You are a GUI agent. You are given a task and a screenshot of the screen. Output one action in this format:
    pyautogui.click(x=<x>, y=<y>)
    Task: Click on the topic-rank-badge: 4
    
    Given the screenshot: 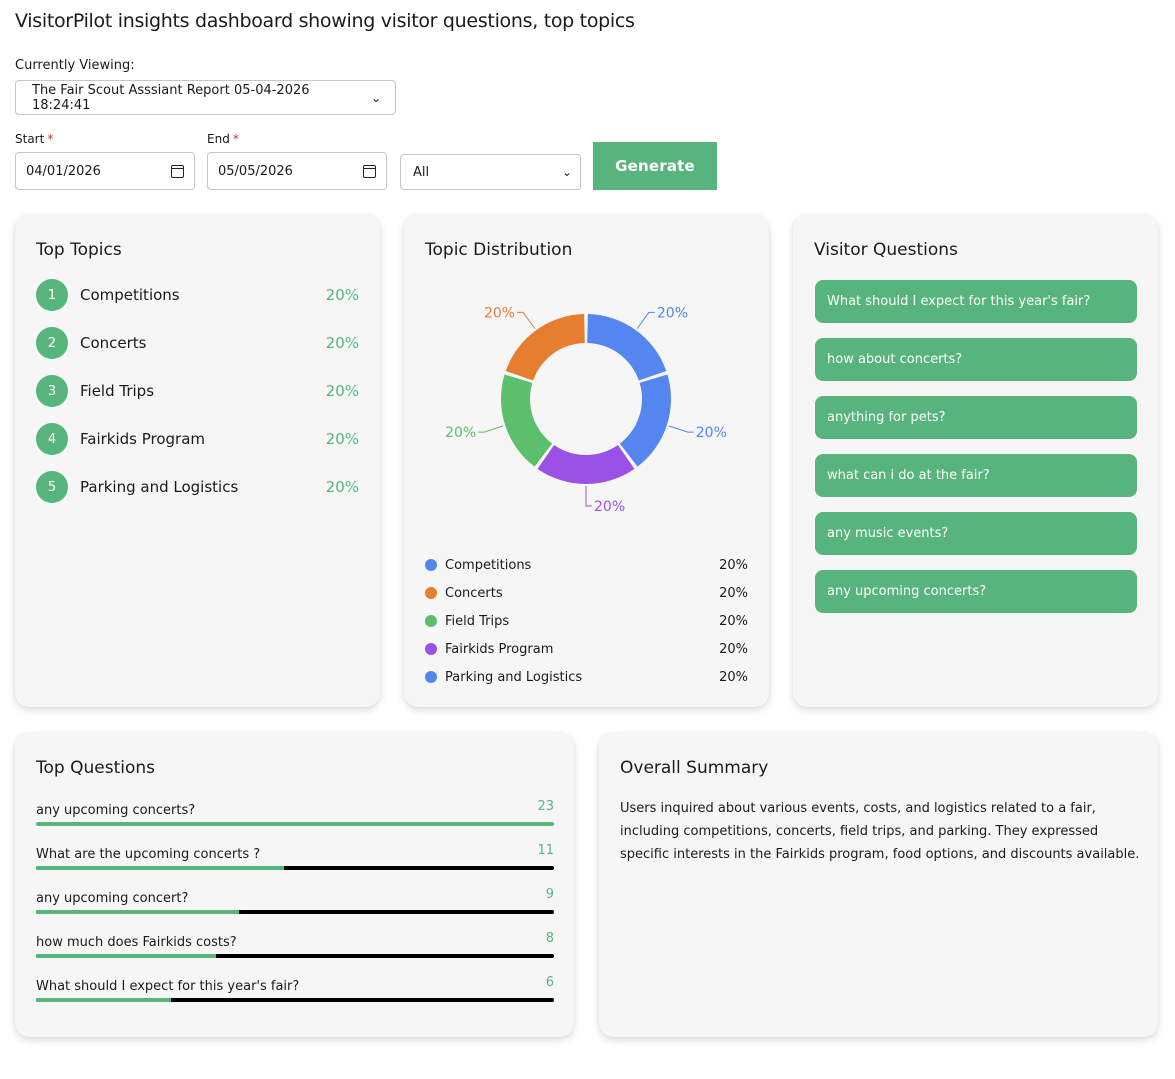 What is the action you would take?
    pyautogui.click(x=52, y=439)
    